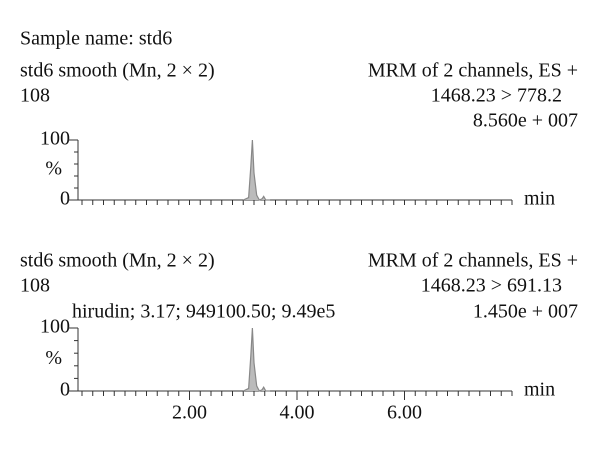 This screenshot has width=600, height=449. Describe the element at coordinates (491, 286) in the screenshot. I see `transition: 1468.23 > 691.13` at that location.